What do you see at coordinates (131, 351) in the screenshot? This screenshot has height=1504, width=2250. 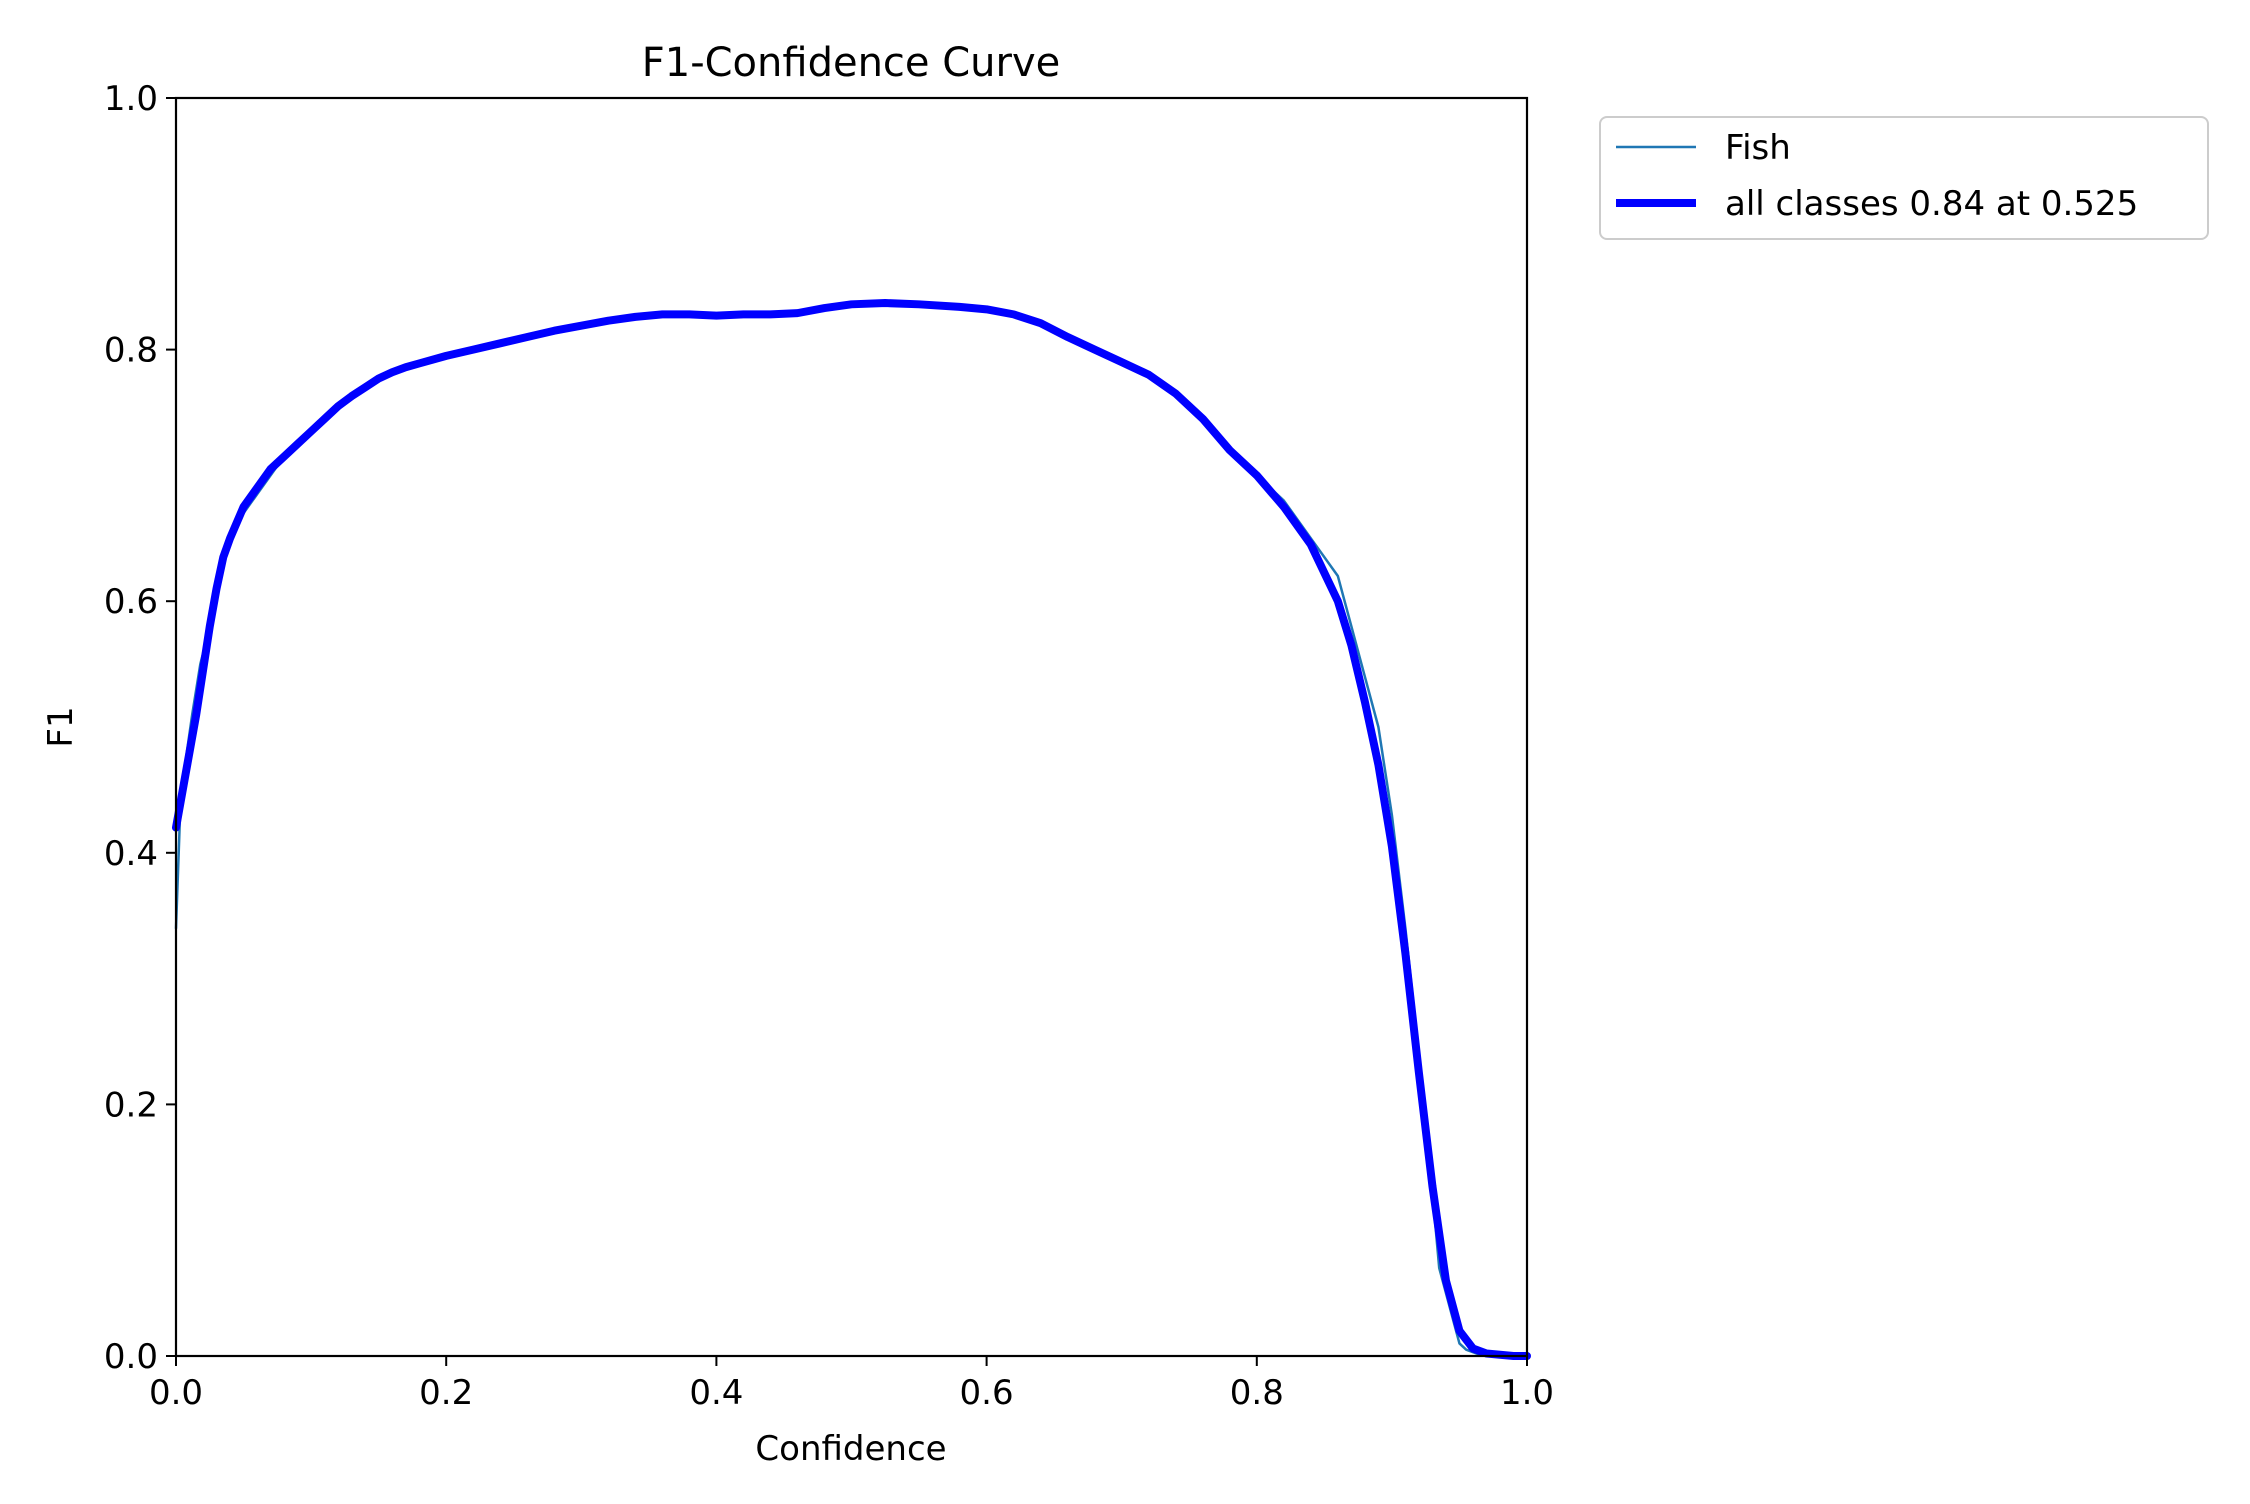 I see `y-tick-label: 0.8` at bounding box center [131, 351].